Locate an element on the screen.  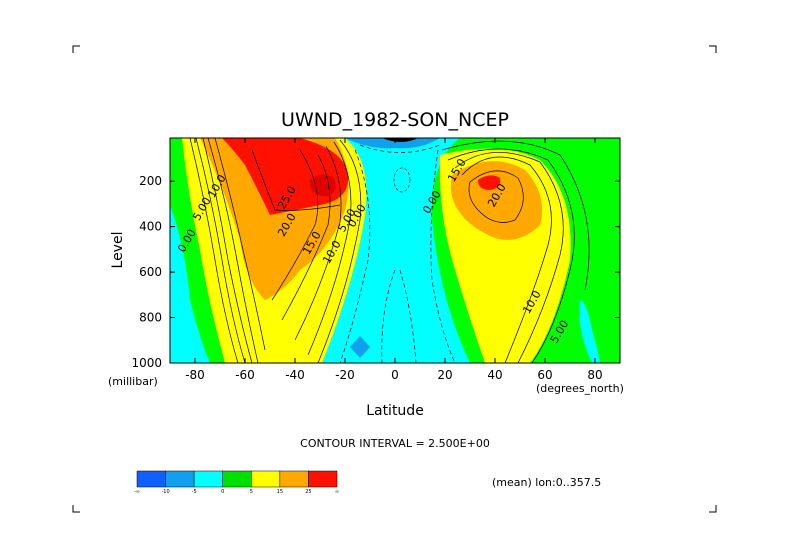
contour-interval-text: CONTOUR INTERVAL = 2.500E+00 is located at coordinates (395, 443).